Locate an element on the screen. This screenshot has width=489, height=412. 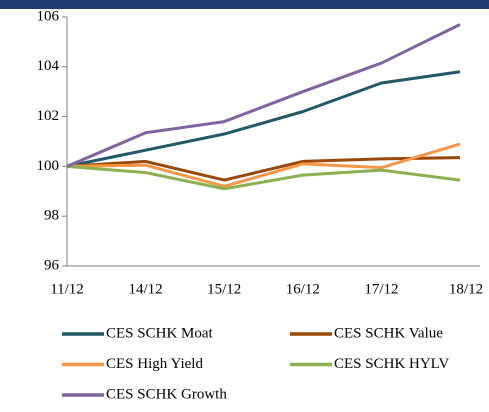
y-tick-label: 96 is located at coordinates (52, 265).